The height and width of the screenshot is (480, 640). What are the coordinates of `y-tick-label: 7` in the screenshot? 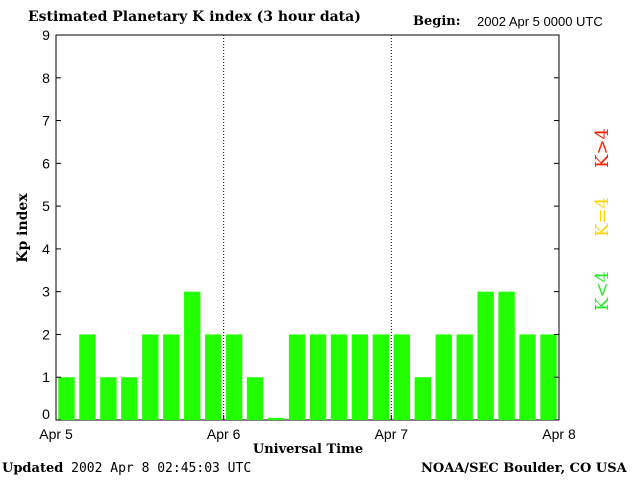 It's located at (46, 121).